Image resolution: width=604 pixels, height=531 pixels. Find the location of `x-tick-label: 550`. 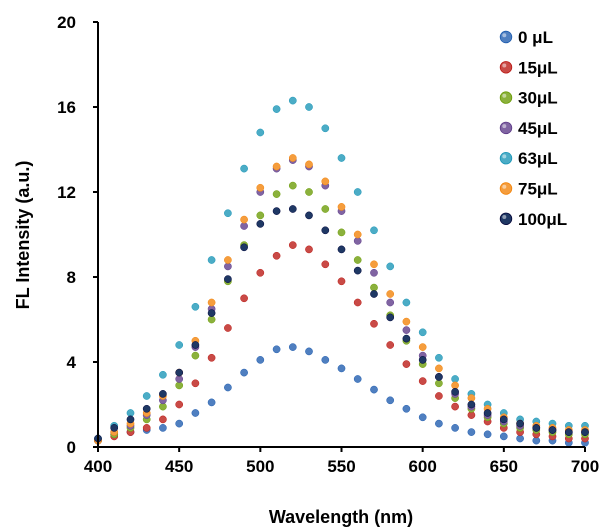

x-tick-label: 550 is located at coordinates (341, 466).